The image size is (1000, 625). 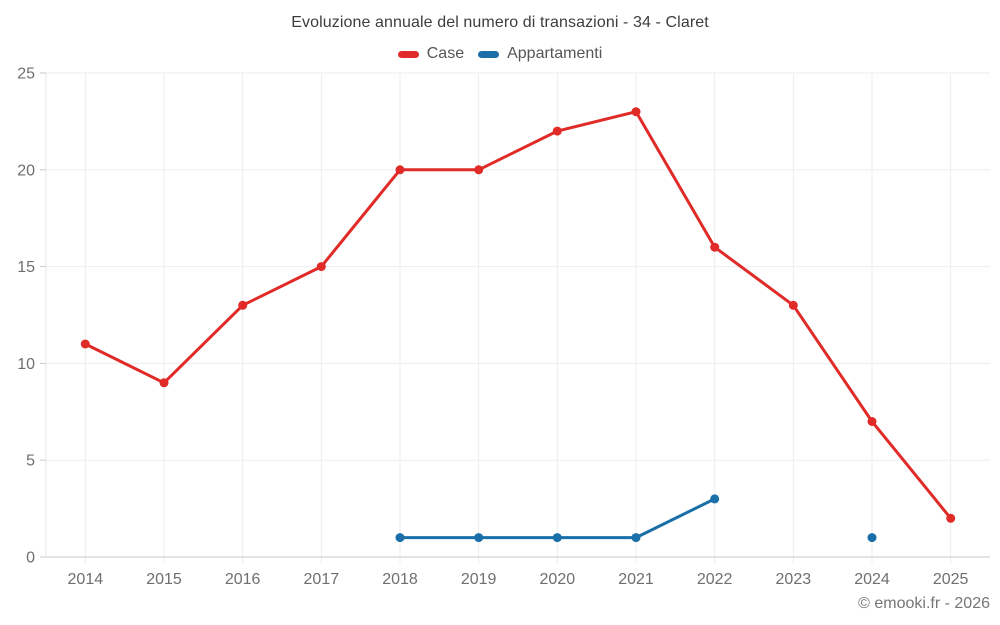 What do you see at coordinates (30, 461) in the screenshot?
I see `y-tick-label: 5` at bounding box center [30, 461].